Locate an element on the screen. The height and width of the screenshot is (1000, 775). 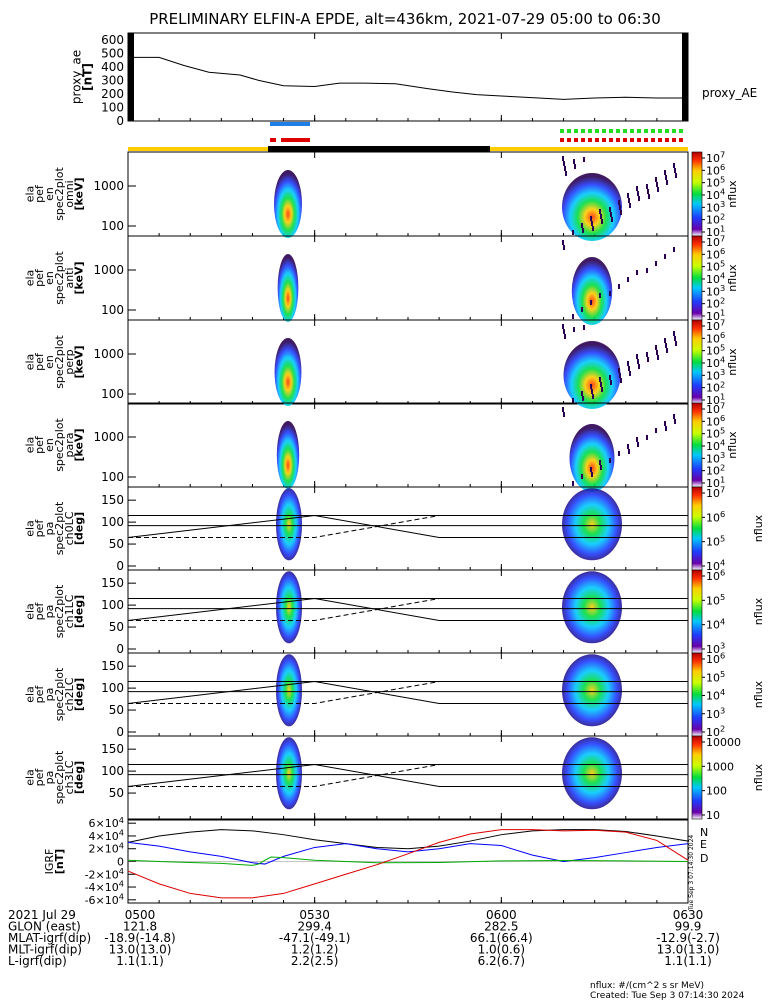
energy-colorbar-tick-label: 10⁷ is located at coordinates (715, 241).